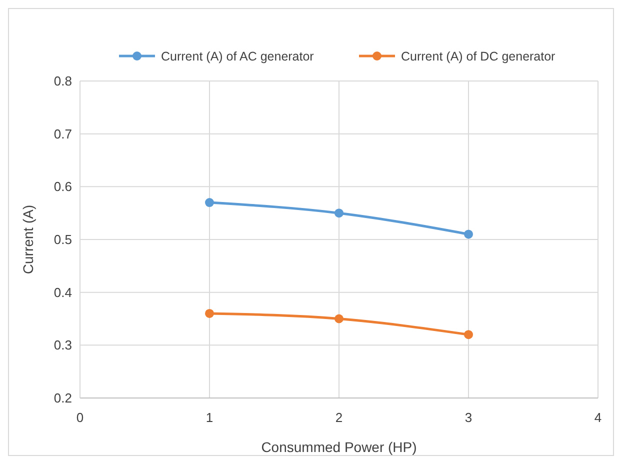 This screenshot has height=464, width=622. I want to click on legend-label: Current (A) of AC generator, so click(237, 56).